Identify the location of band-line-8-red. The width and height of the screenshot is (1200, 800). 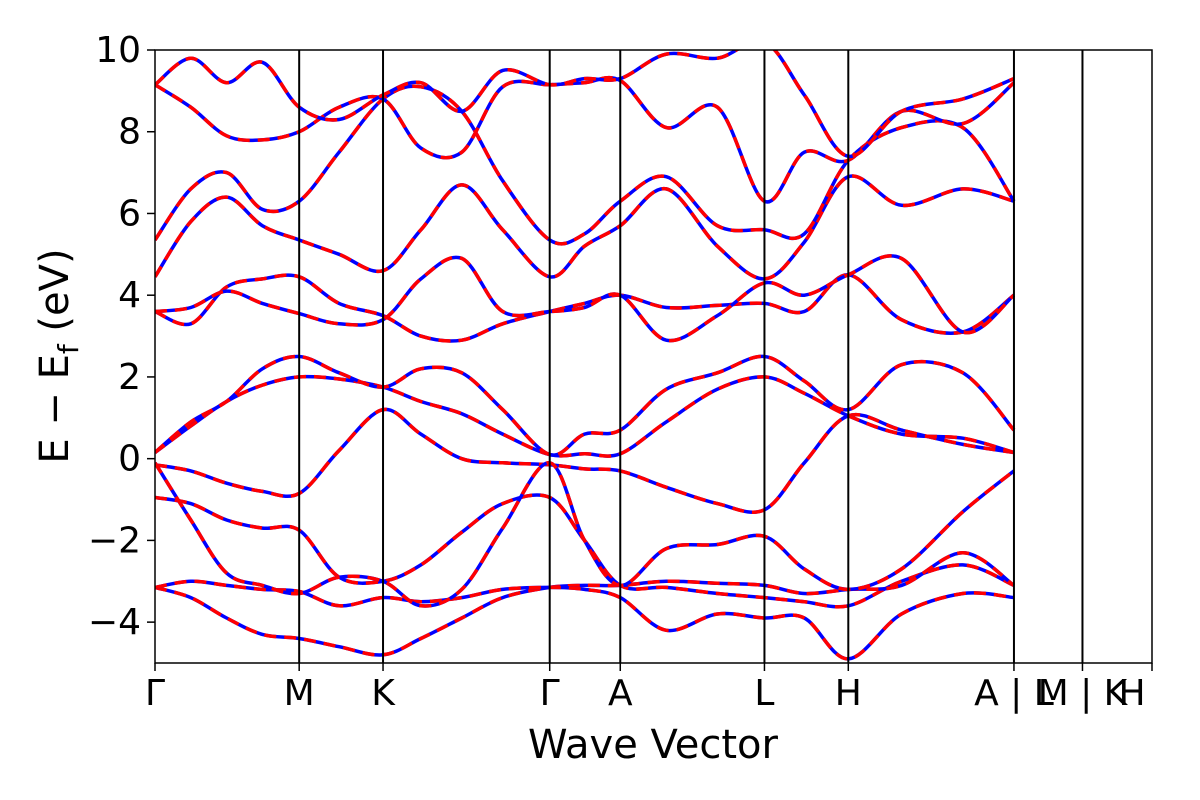
(585, 139).